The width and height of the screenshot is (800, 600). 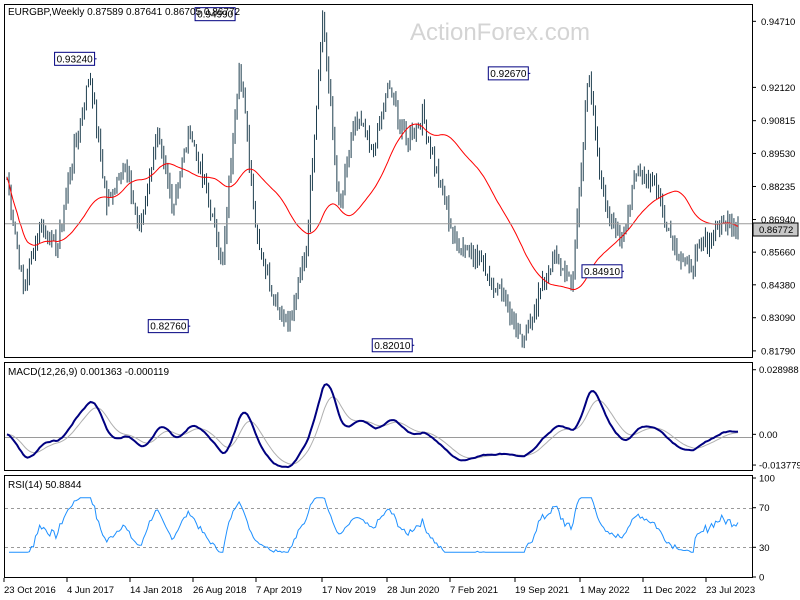 What do you see at coordinates (374, 525) in the screenshot?
I see `rsi-line` at bounding box center [374, 525].